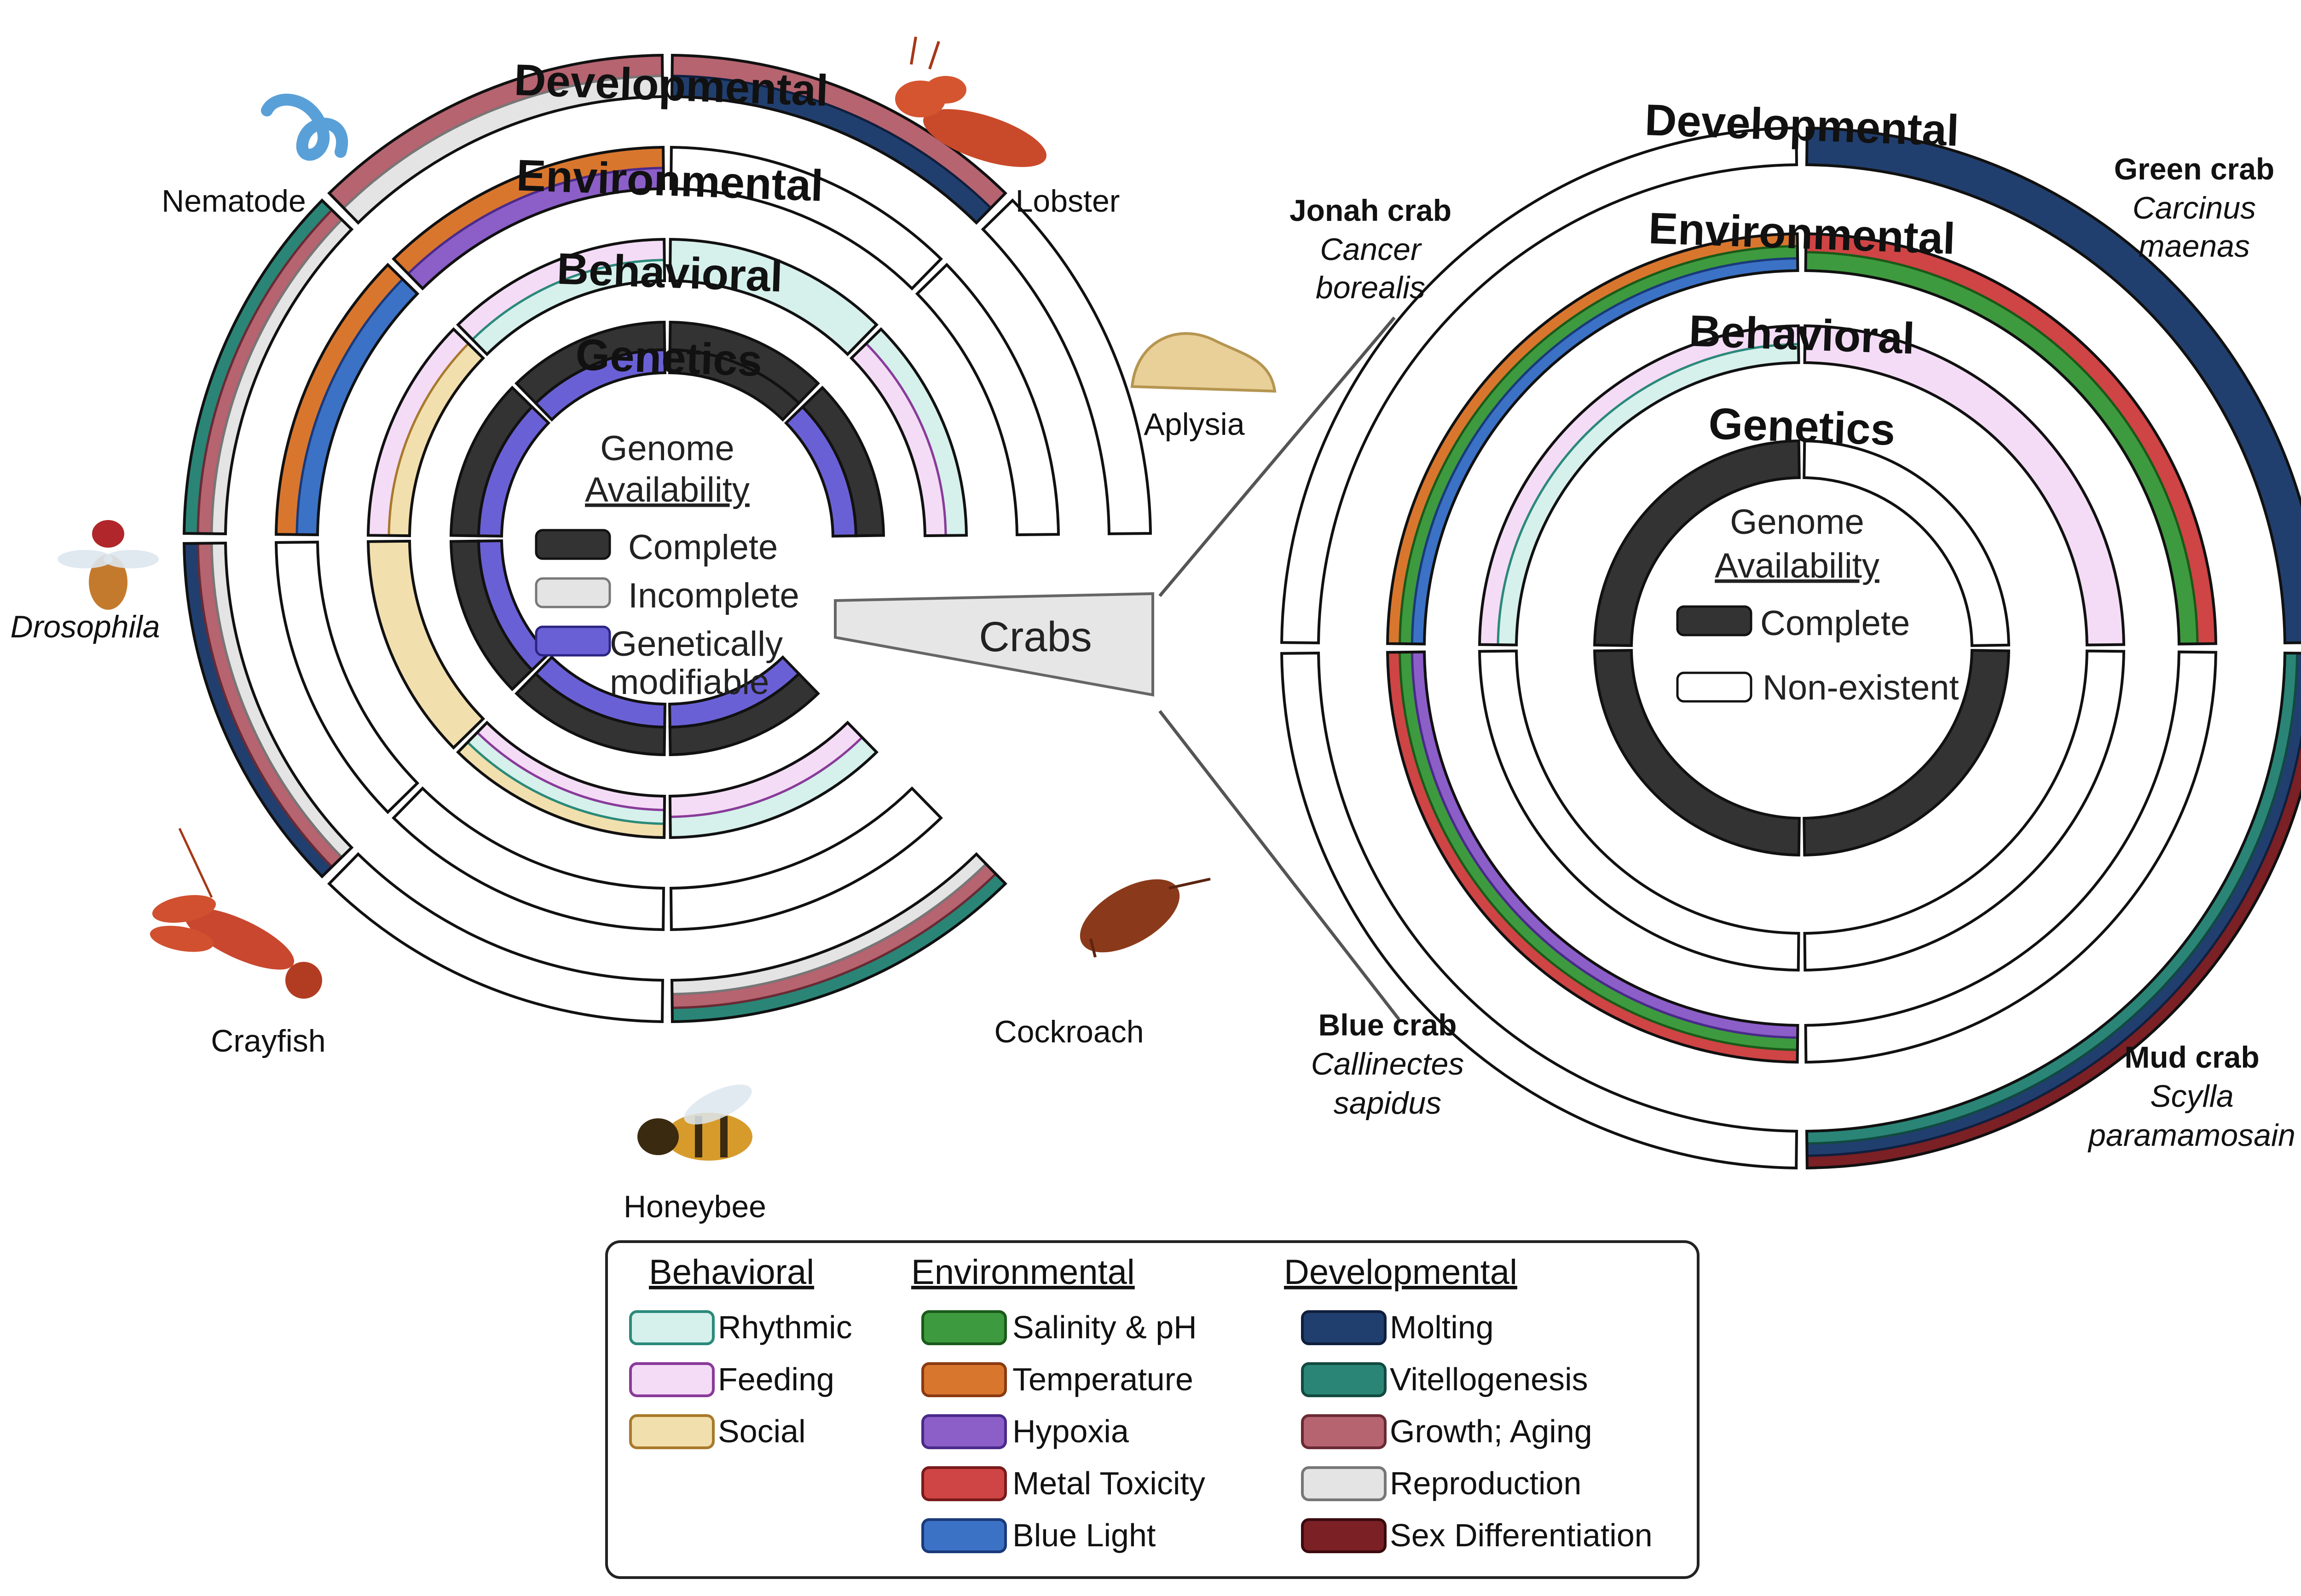  I want to click on right-swatch-nonexistent, so click(1714, 687).